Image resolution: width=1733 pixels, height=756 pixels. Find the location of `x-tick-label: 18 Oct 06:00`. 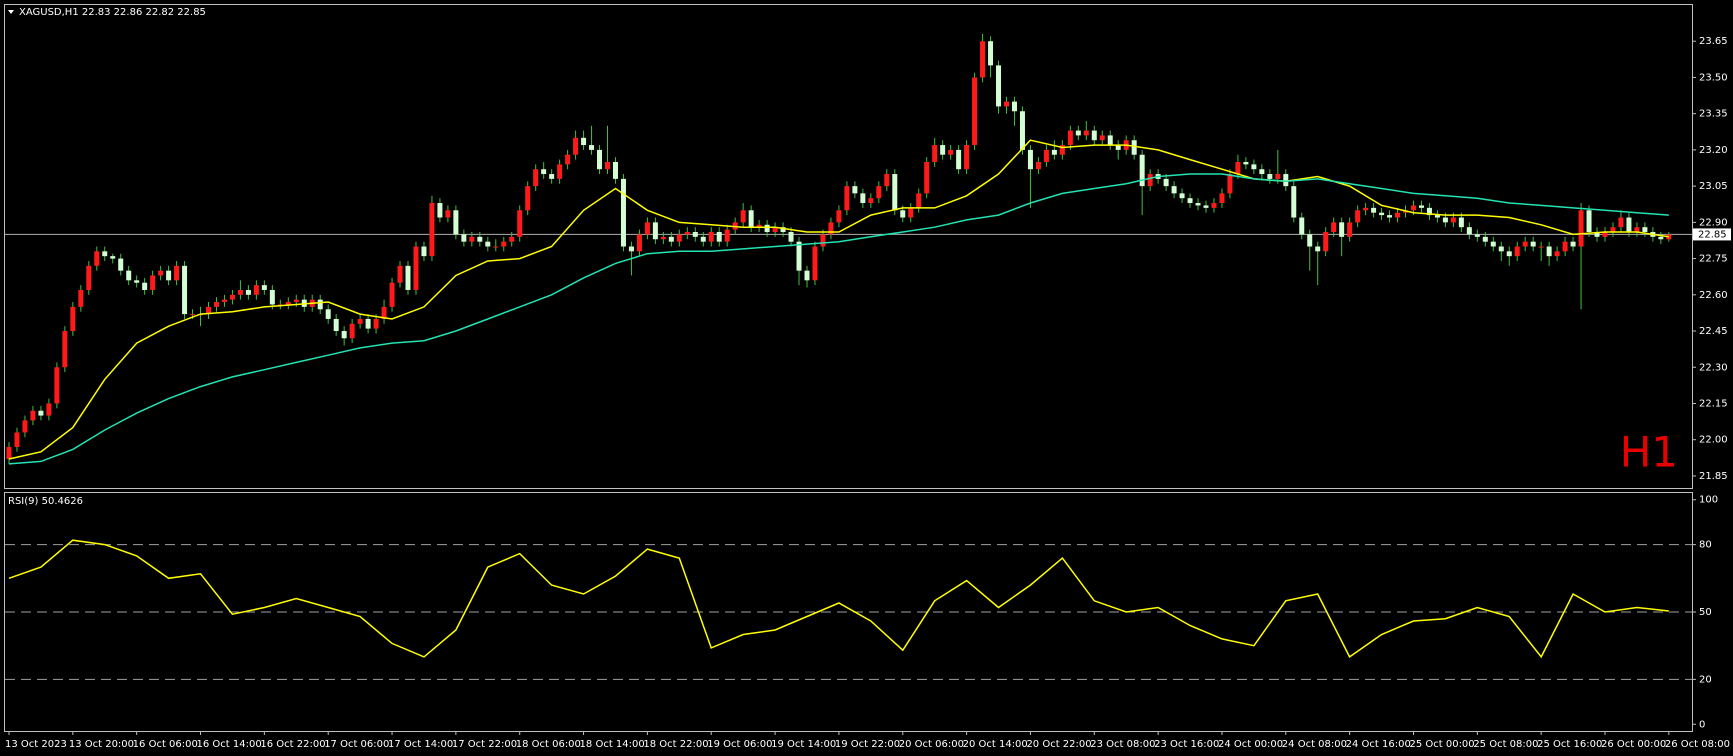

x-tick-label: 18 Oct 06:00 is located at coordinates (548, 744).